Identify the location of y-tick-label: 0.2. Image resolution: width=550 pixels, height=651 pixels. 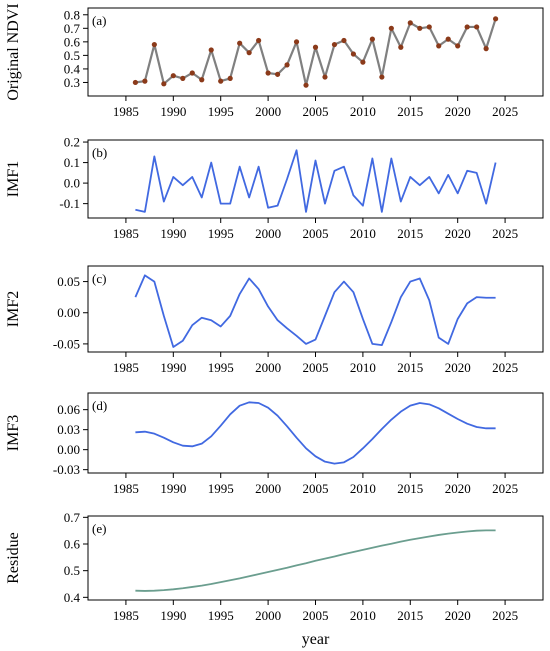
(72, 142).